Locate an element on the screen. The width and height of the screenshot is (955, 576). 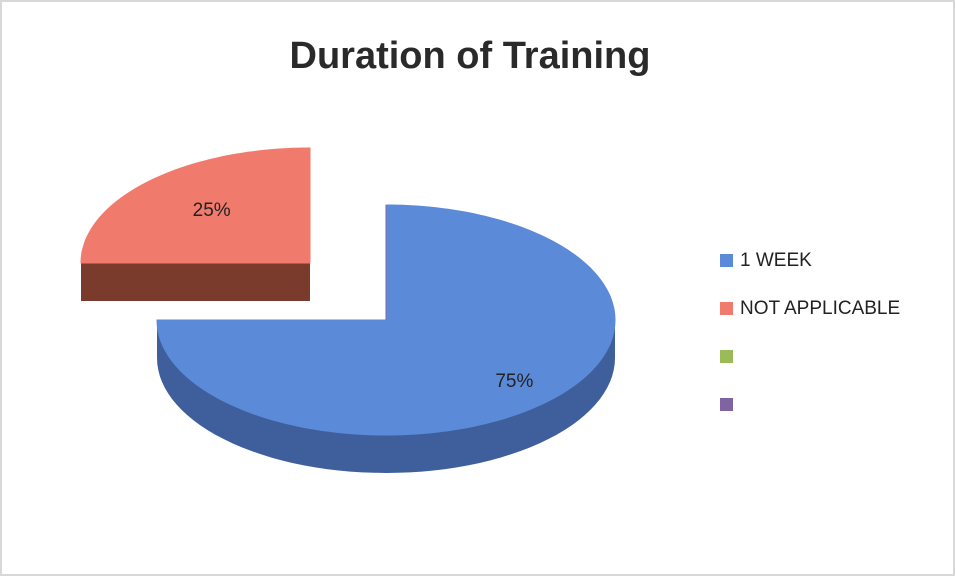
legend-label: 1 WEEK is located at coordinates (776, 260).